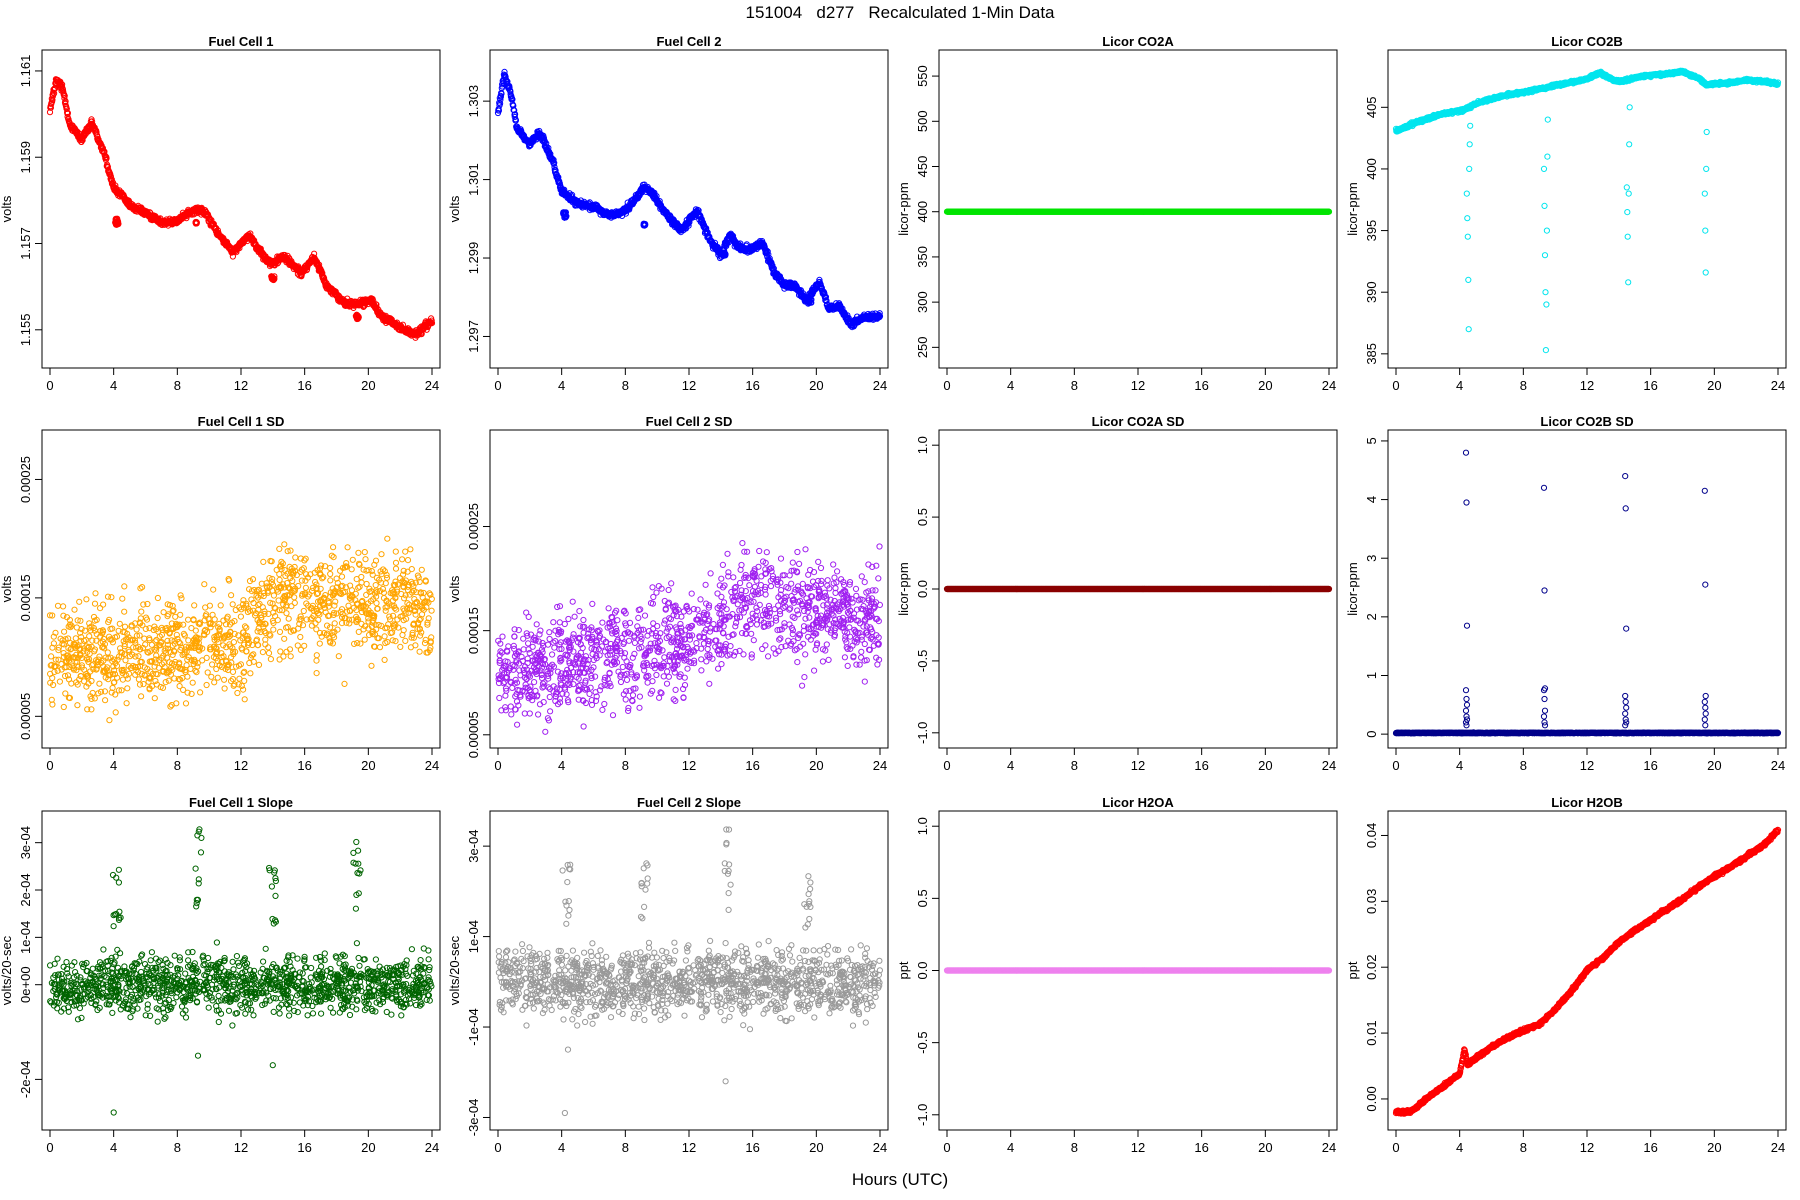 This screenshot has width=1800, height=1200. Describe the element at coordinates (240, 41) in the screenshot. I see `chart-title: Fuel Cell 1` at that location.